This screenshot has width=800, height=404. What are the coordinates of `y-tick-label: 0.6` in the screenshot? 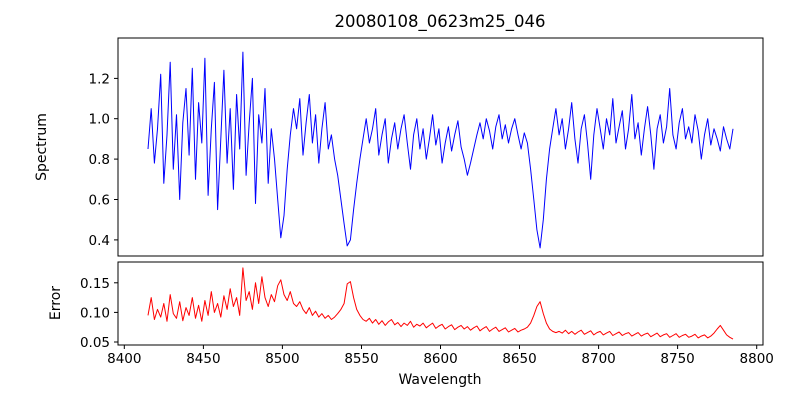 It's located at (99, 201).